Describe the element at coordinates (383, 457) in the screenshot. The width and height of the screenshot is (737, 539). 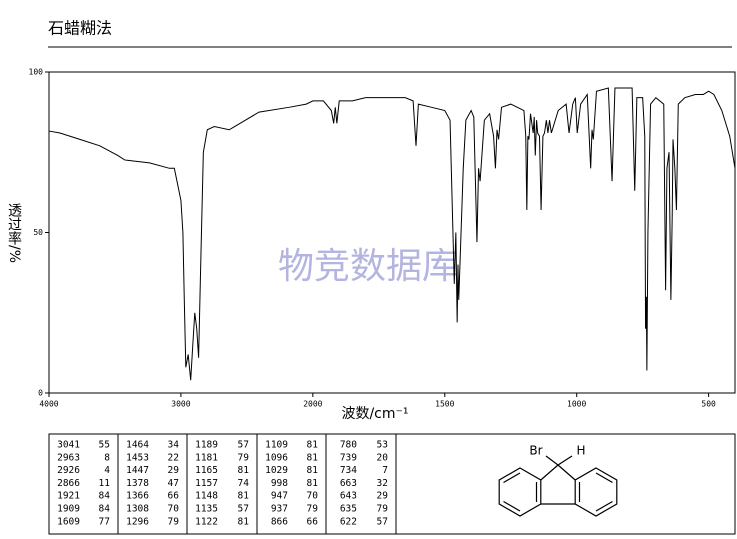
I see `table-cell: 20` at that location.